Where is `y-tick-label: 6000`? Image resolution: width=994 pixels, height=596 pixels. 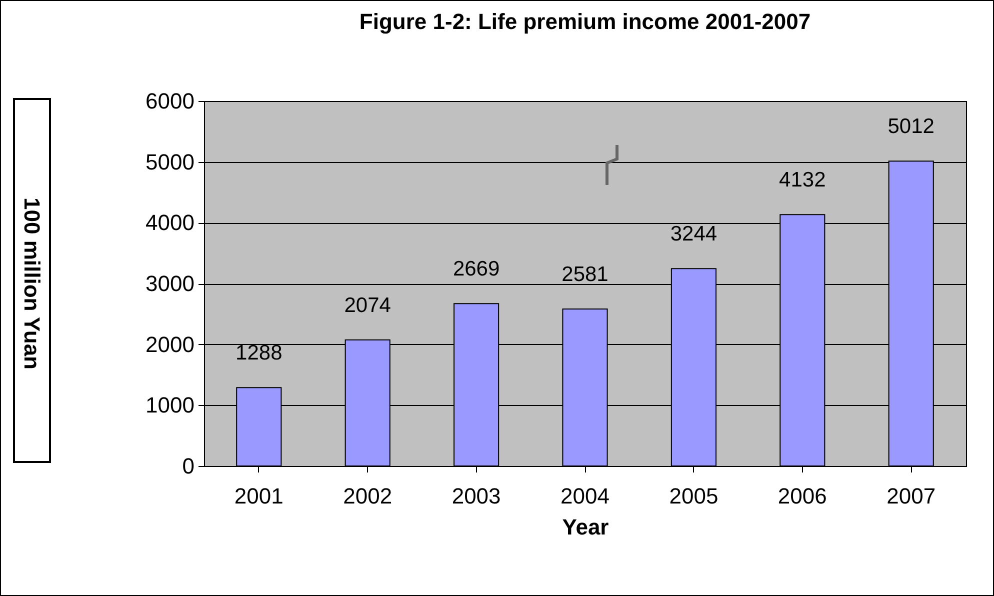
y-tick-label: 6000 is located at coordinates (170, 101).